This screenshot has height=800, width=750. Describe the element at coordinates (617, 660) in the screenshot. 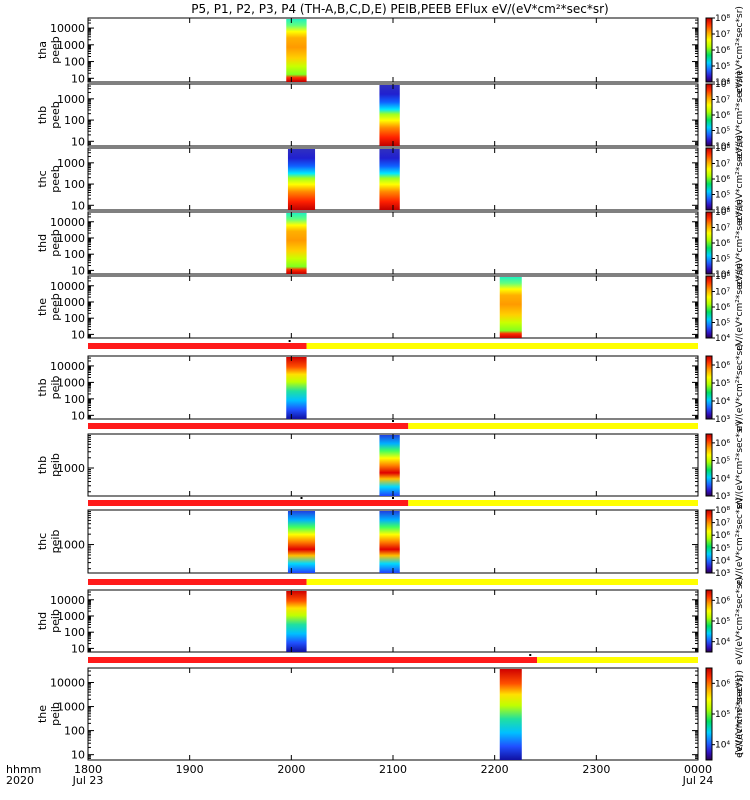

I see `status-bar-yellow` at that location.